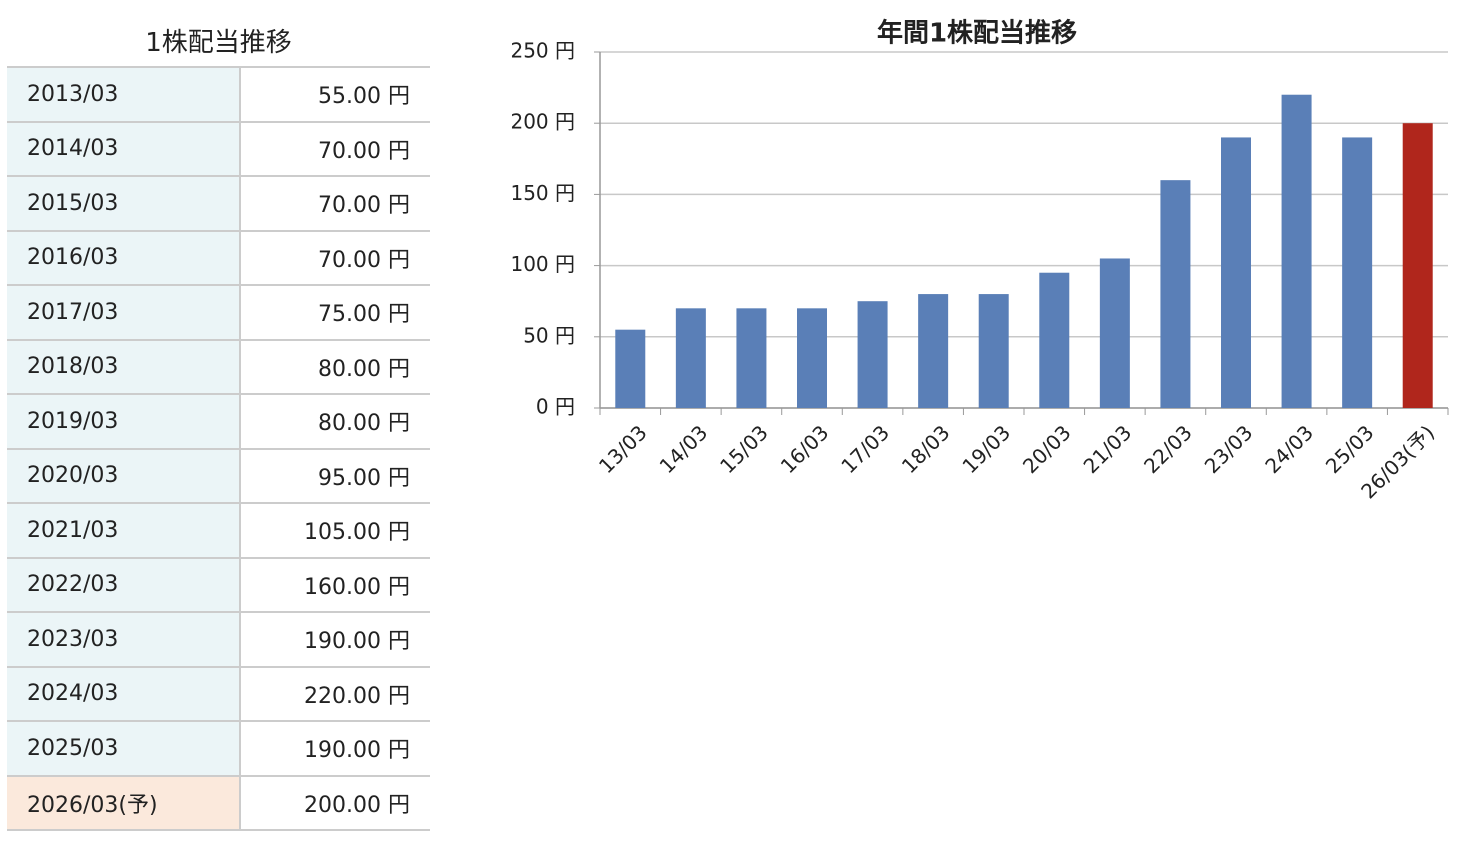  I want to click on y-tick-label: 100 円, so click(542, 264).